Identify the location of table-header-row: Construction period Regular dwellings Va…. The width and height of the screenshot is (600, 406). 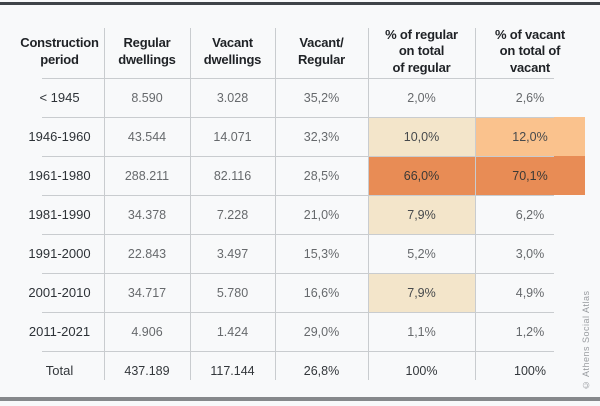
(300, 51).